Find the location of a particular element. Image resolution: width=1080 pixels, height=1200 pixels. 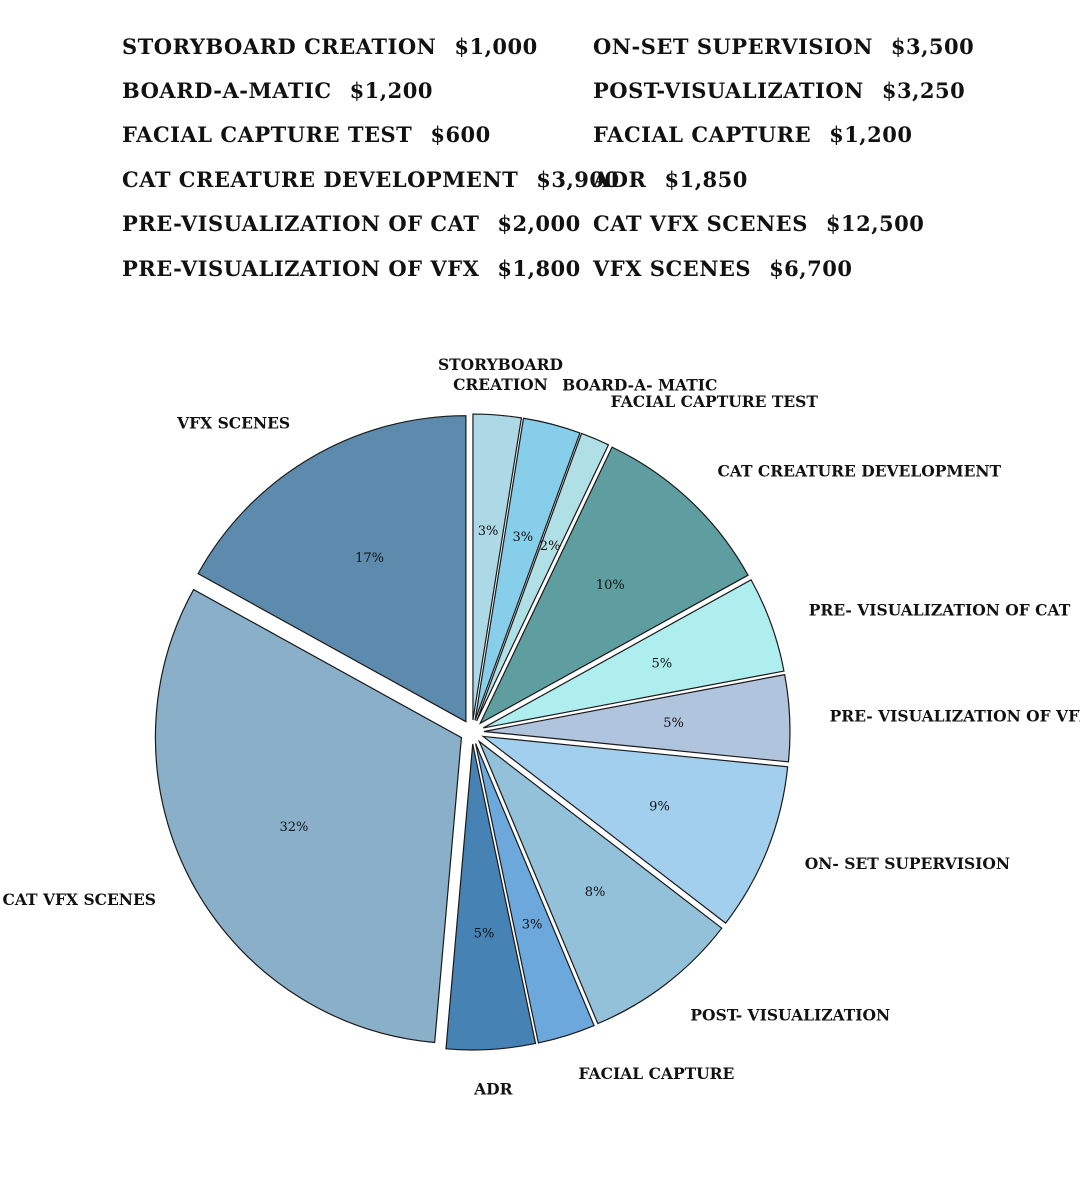

pie-category-label: BOARD-A- MATIC is located at coordinates (639, 385).